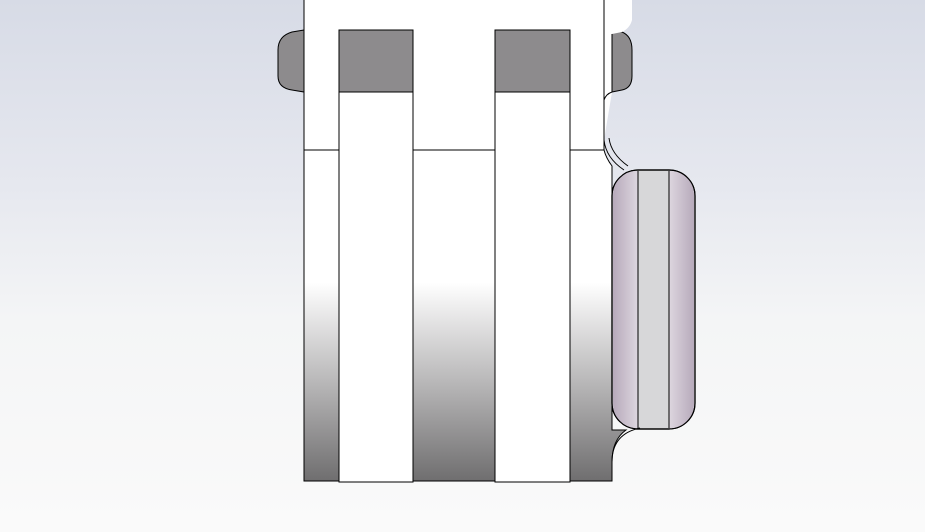 This screenshot has width=925, height=532. What do you see at coordinates (625, 299) in the screenshot?
I see `side-tab-left-edge` at bounding box center [625, 299].